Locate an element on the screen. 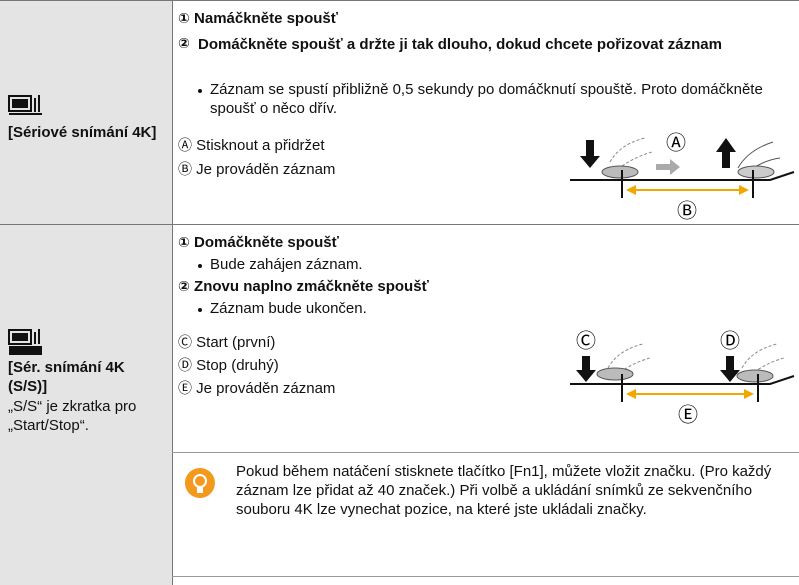 The image size is (799, 585). diagram-label: Ⓒ is located at coordinates (586, 341).